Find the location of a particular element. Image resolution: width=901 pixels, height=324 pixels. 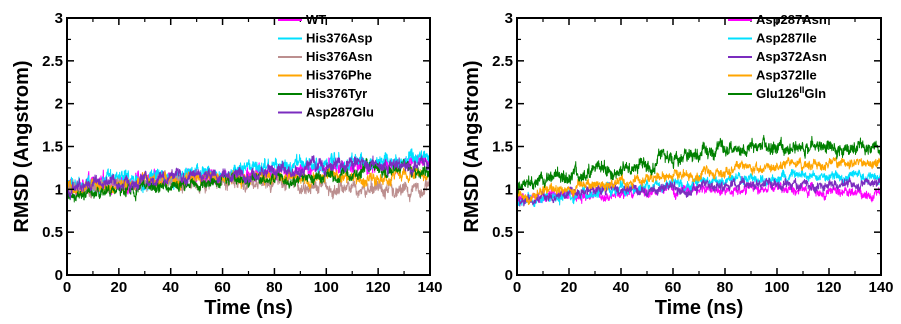

legend-label: His376Asn is located at coordinates (339, 56).